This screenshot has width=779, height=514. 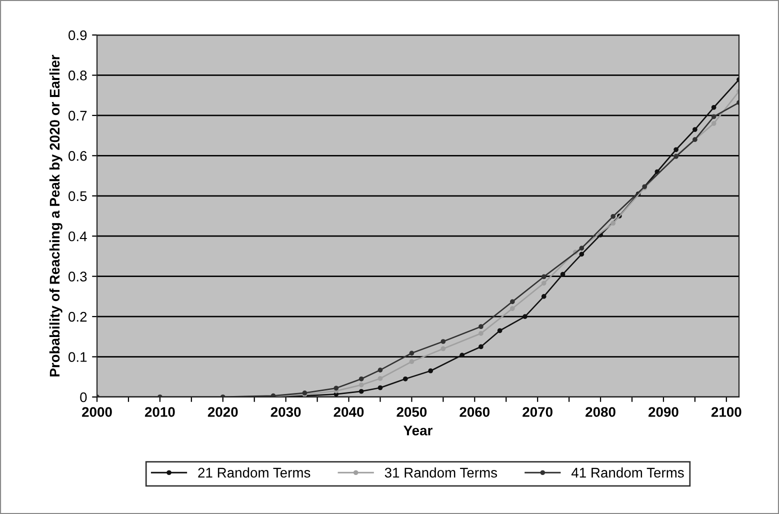 What do you see at coordinates (418, 431) in the screenshot?
I see `x-axis-title: Year` at bounding box center [418, 431].